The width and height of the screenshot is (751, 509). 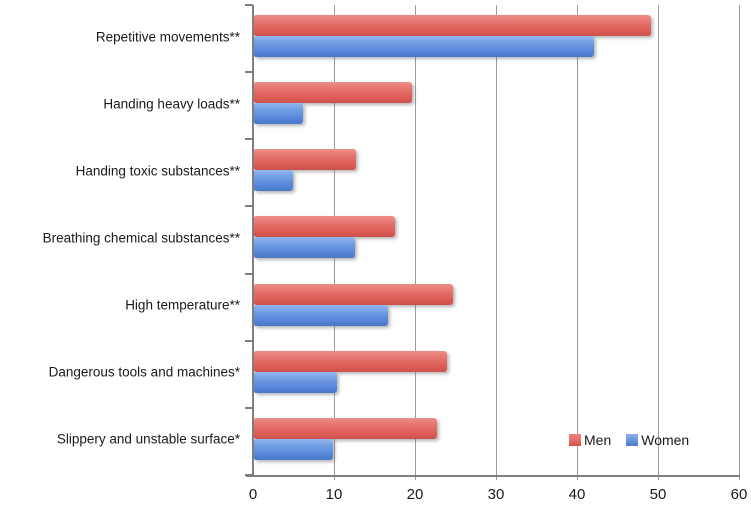 What do you see at coordinates (598, 440) in the screenshot?
I see `legend-label-men: Men` at bounding box center [598, 440].